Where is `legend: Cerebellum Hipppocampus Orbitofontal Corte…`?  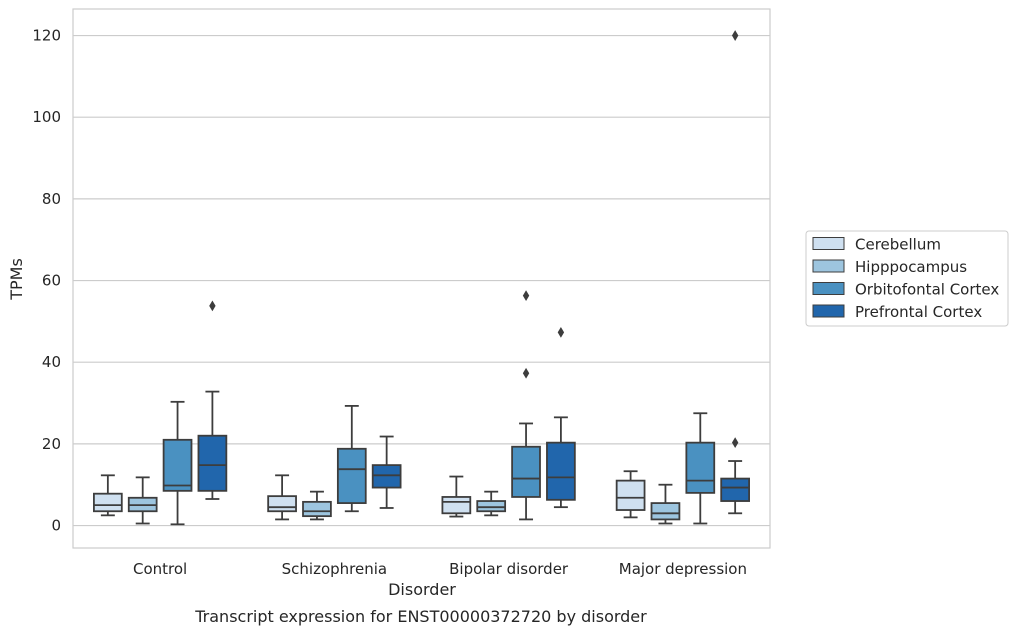
legend: Cerebellum Hipppocampus Orbitofontal Corte… is located at coordinates (907, 278).